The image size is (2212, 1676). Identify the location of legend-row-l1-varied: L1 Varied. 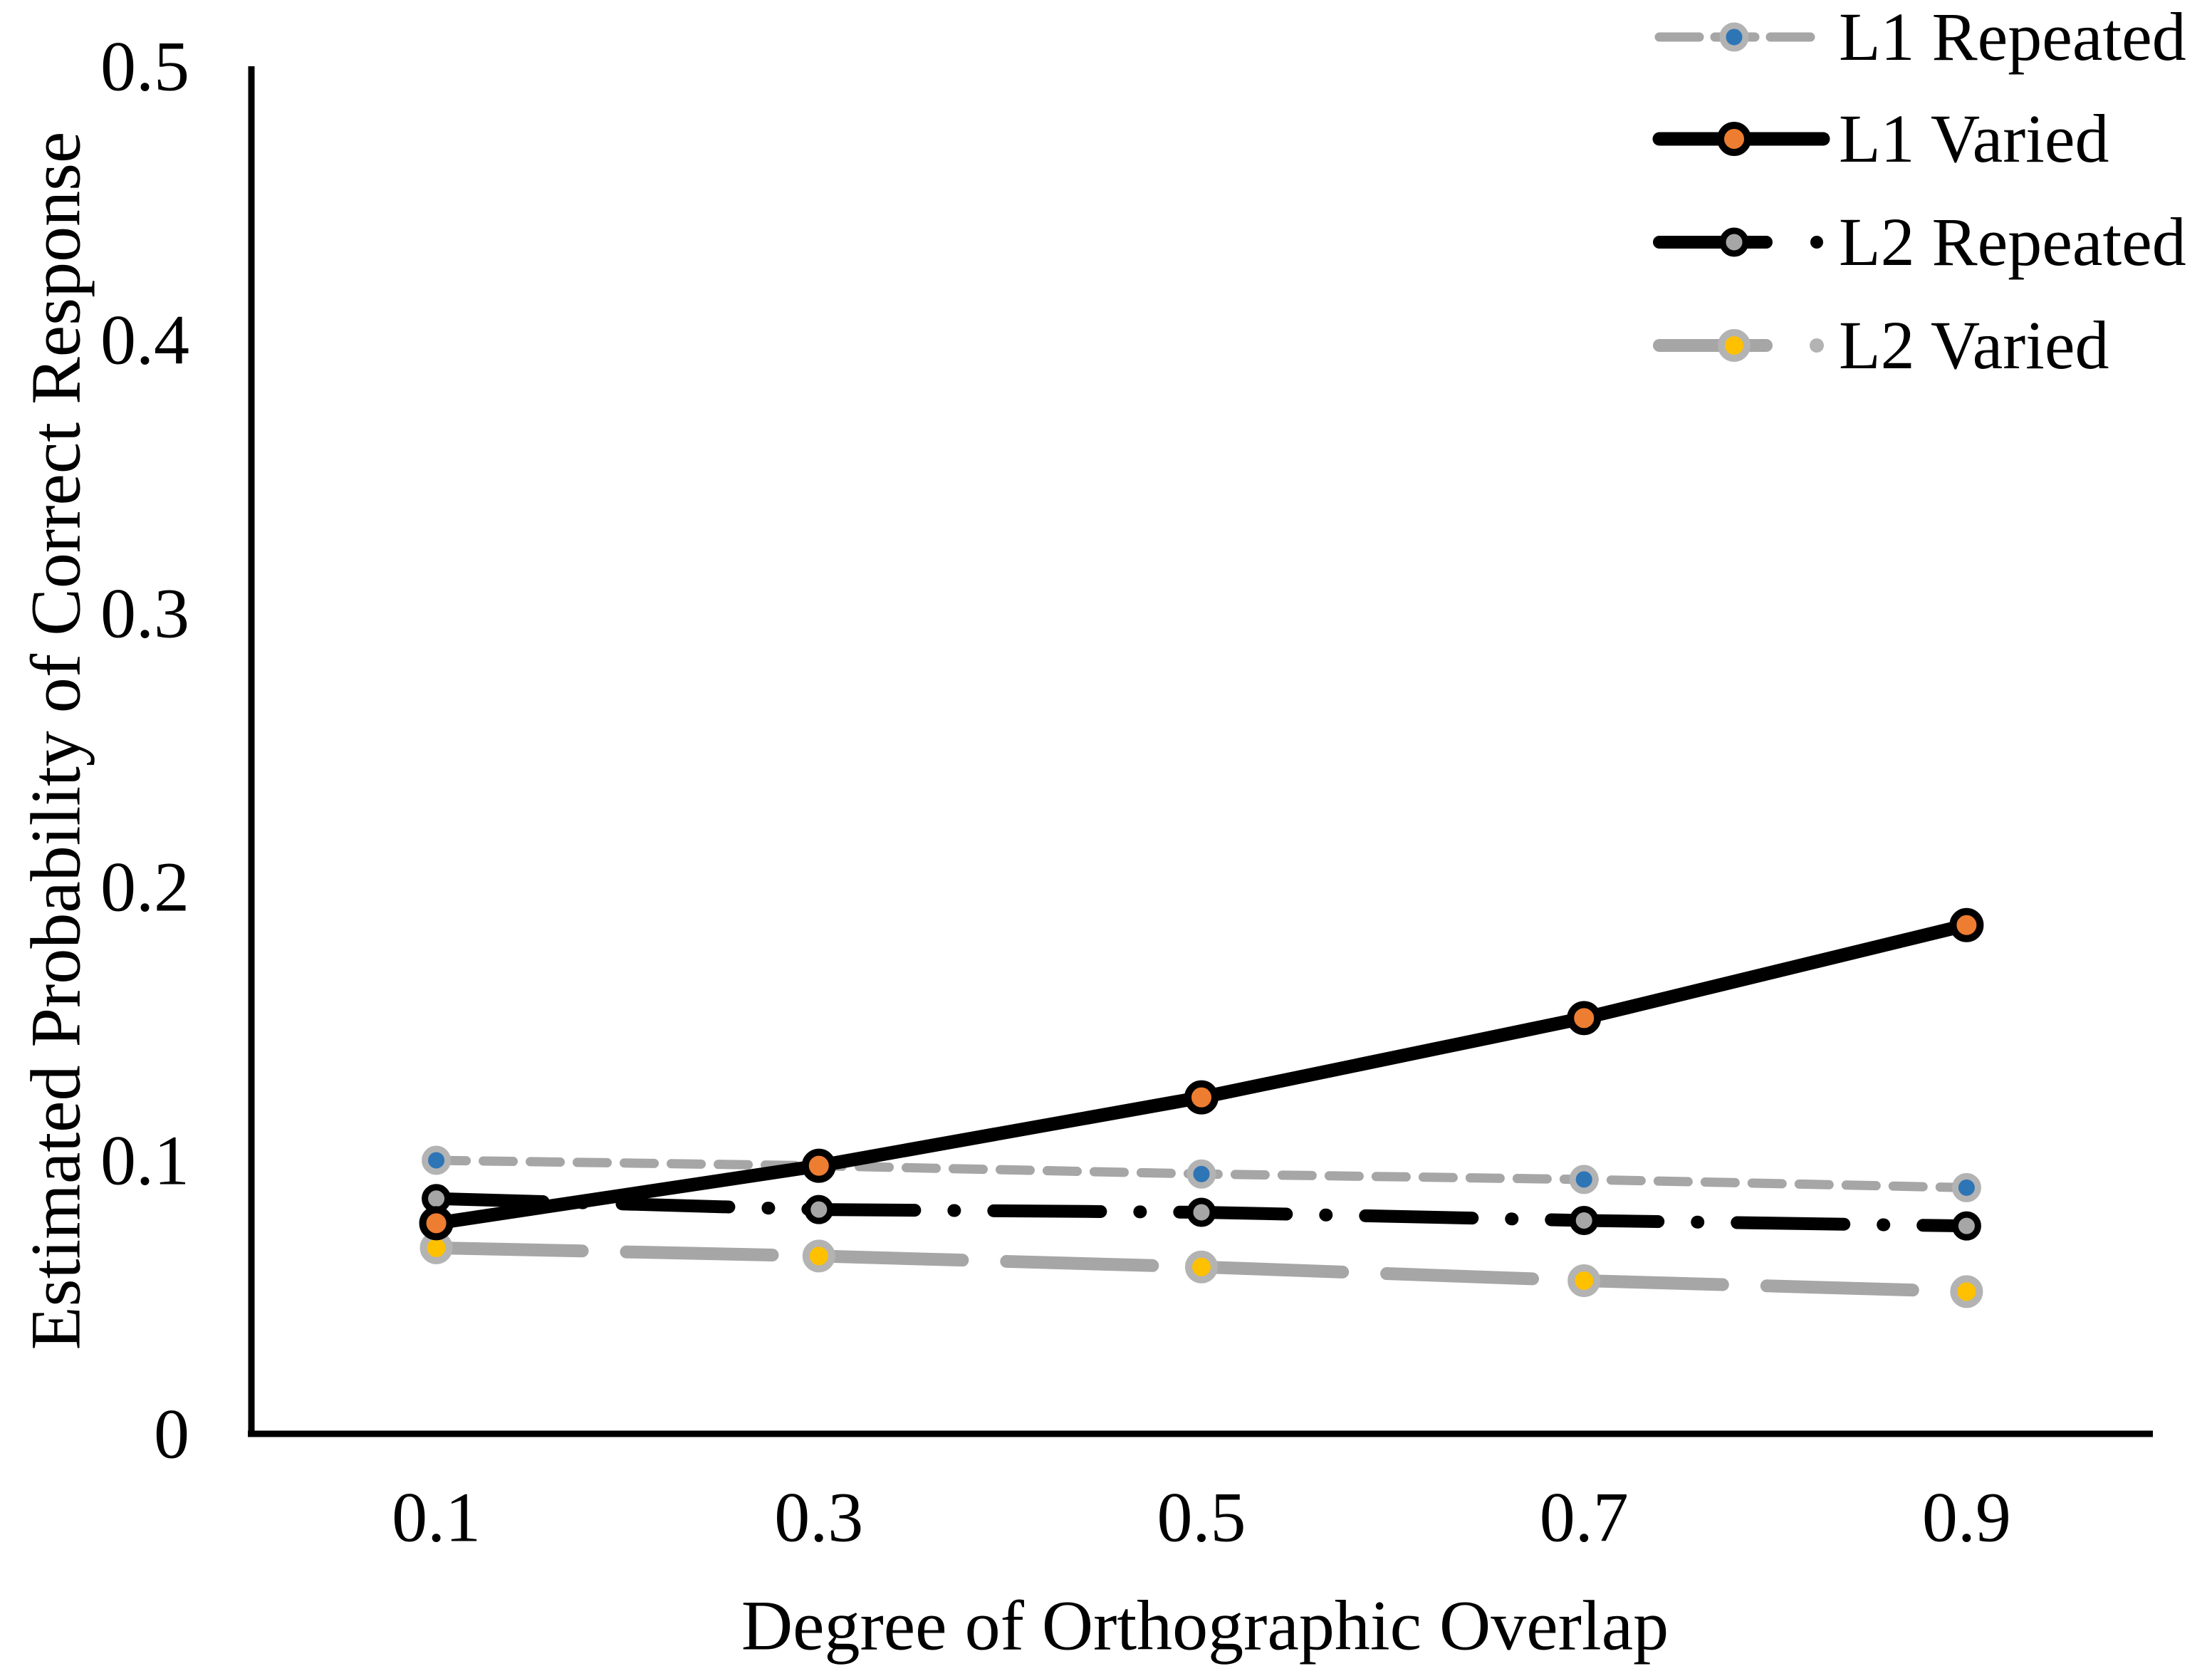
(1880, 139).